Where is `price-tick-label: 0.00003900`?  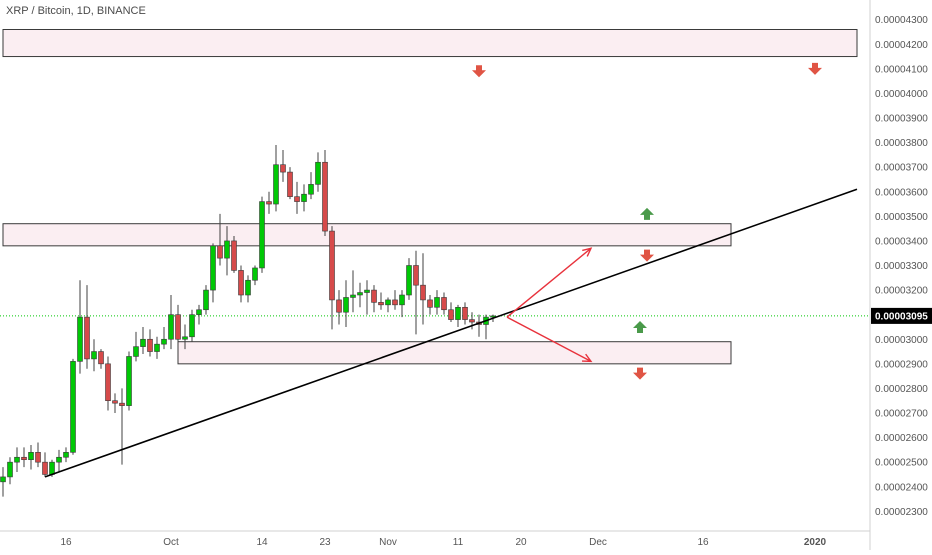 price-tick-label: 0.00003900 is located at coordinates (901, 119).